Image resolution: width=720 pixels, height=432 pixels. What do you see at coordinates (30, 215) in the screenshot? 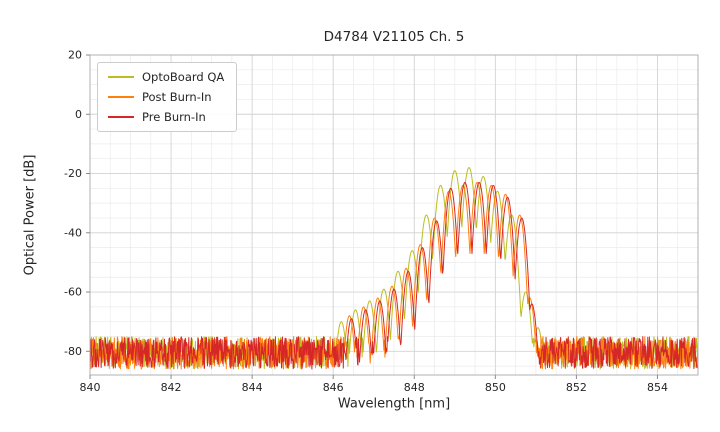
I see `y-axis-label: Optical Power [dB]` at bounding box center [30, 215].